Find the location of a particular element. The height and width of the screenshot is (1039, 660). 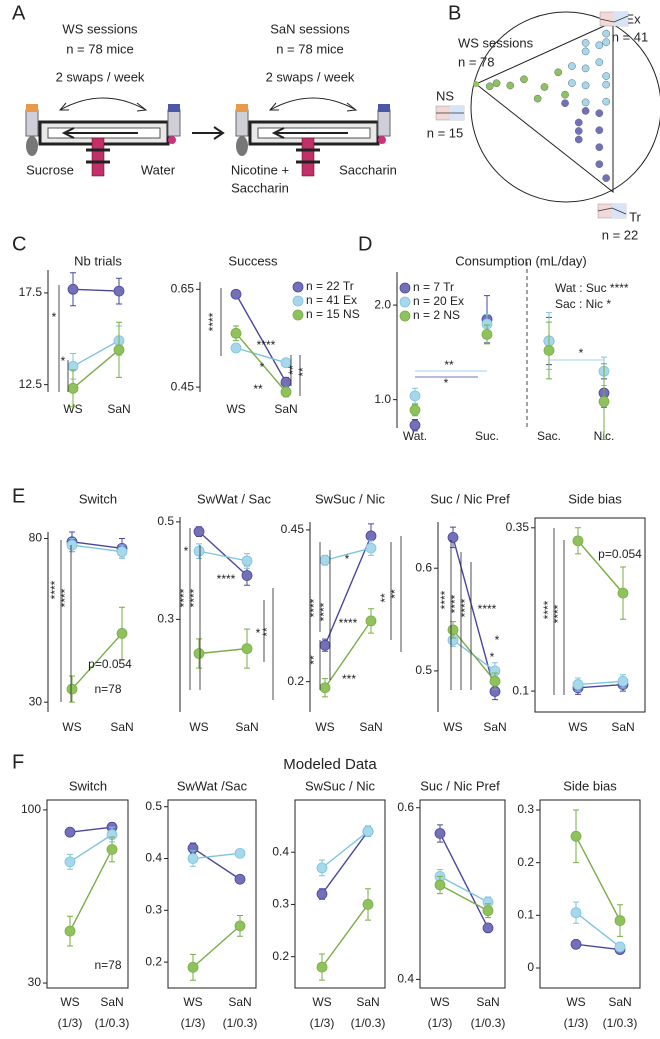

mouse is located at coordinates (32, 146).